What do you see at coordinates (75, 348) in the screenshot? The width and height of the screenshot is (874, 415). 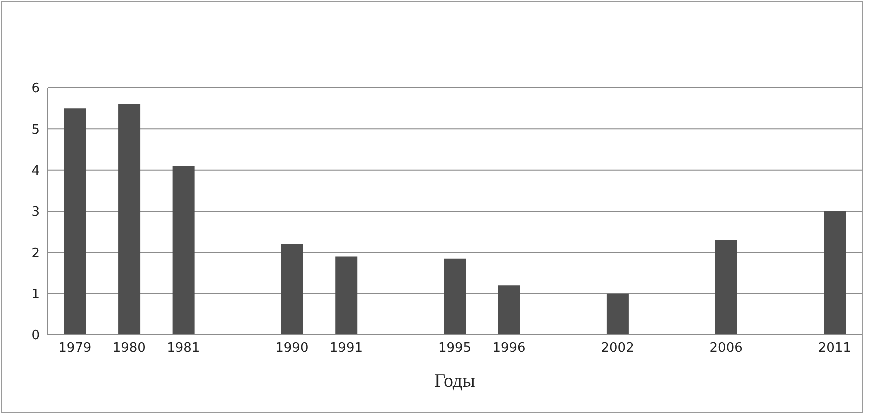 I see `x-tick-label: 1979` at bounding box center [75, 348].